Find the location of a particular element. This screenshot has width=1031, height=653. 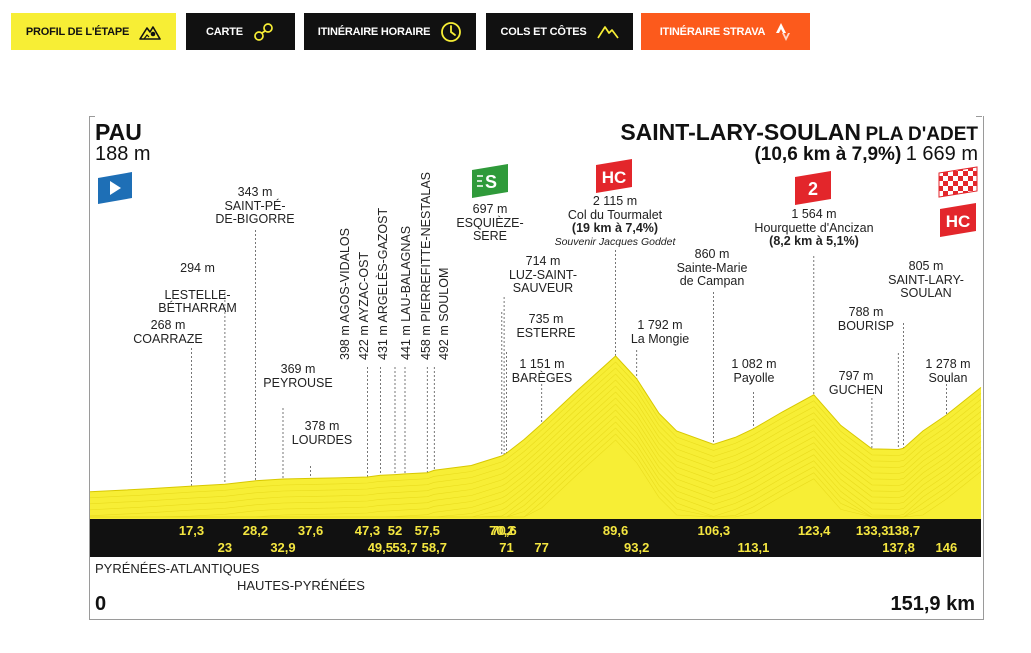

km-marker-label: 28,2 is located at coordinates (255, 530).